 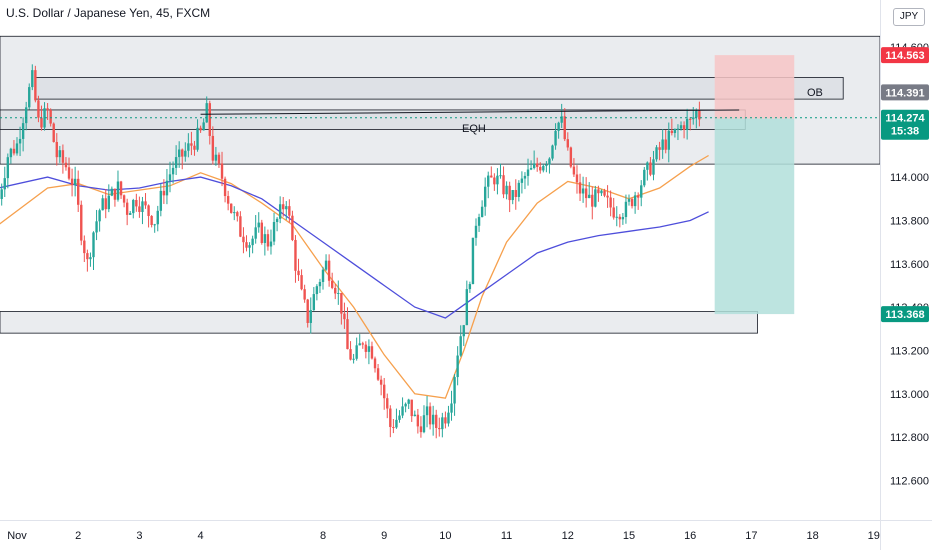 What do you see at coordinates (909, 17) in the screenshot?
I see `currency-badge: JPY` at bounding box center [909, 17].